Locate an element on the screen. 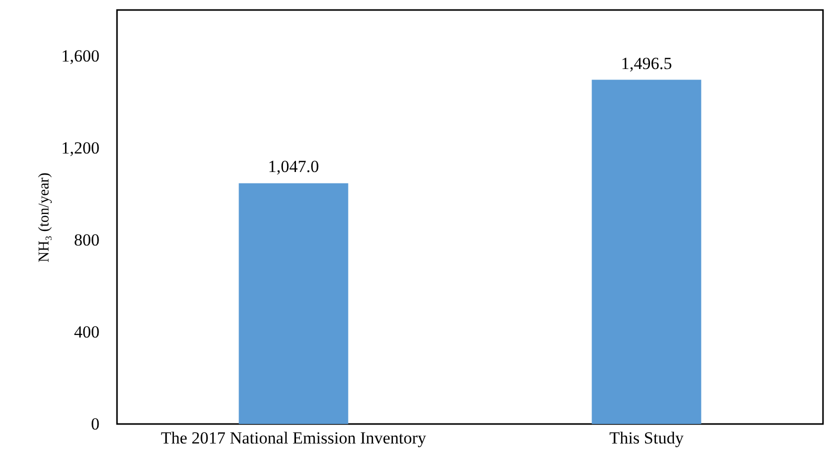  y-tick-label: 800 is located at coordinates (87, 240).